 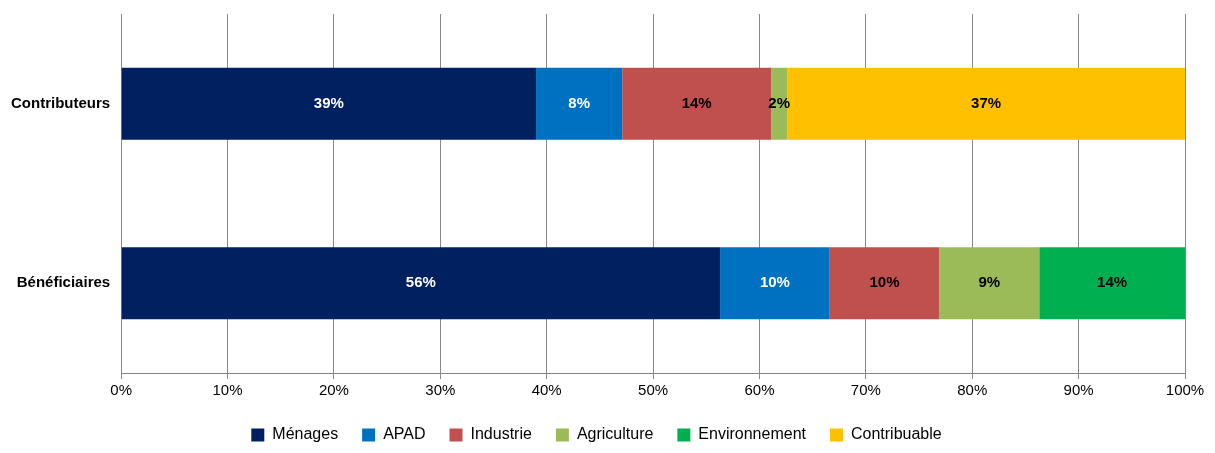 What do you see at coordinates (121, 390) in the screenshot?
I see `x-tick-label: 0%` at bounding box center [121, 390].